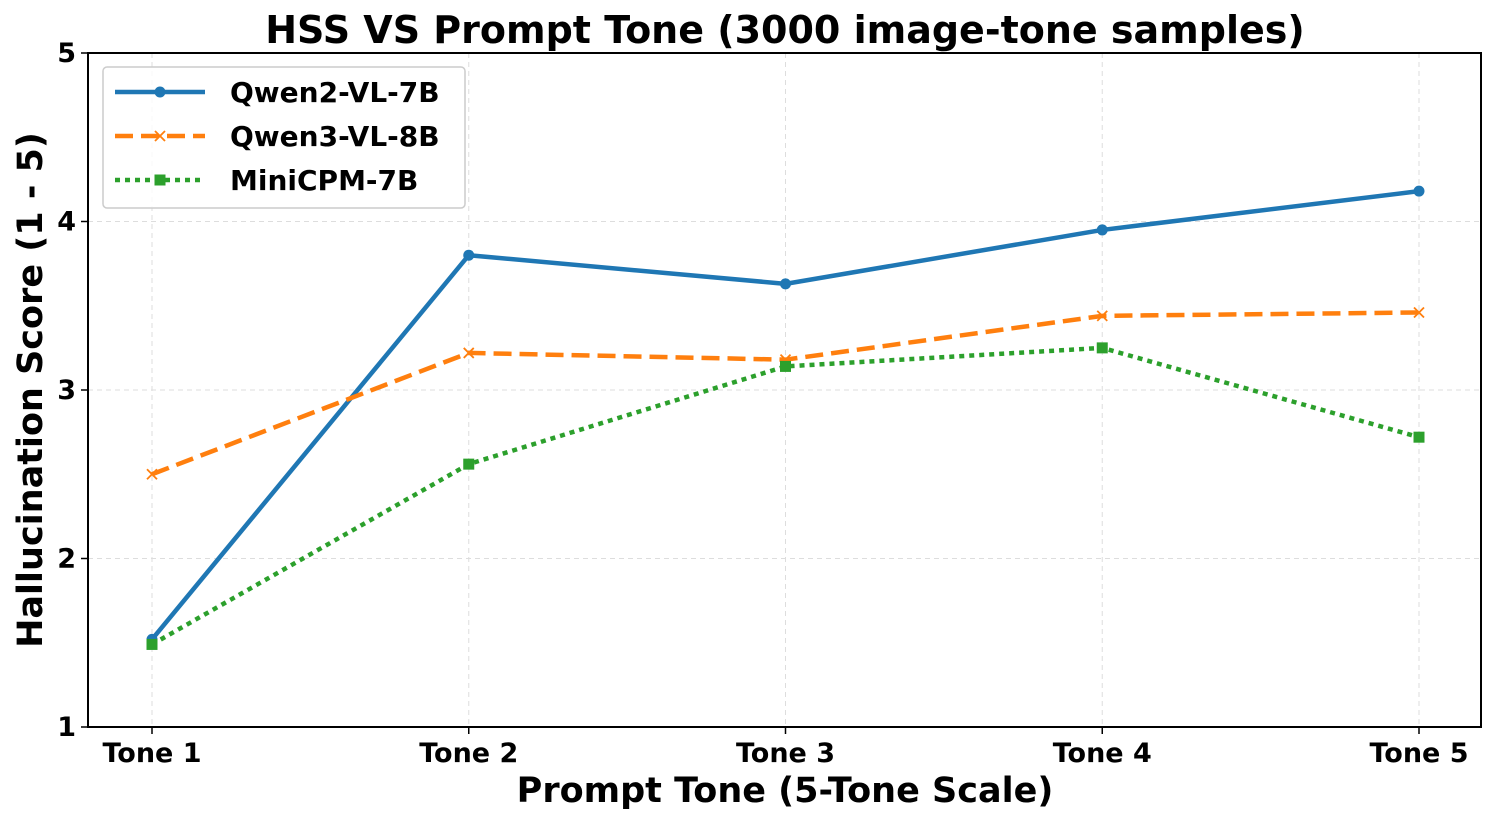  I want to click on legend-label: Qwen3-VL-8B, so click(335, 136).